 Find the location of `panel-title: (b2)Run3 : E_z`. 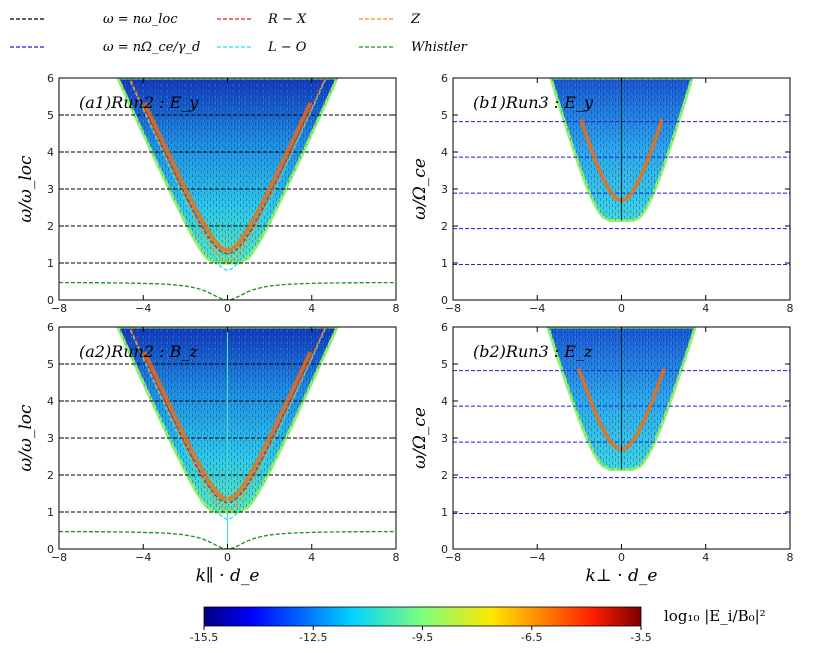

panel-title: (b2)Run3 : E_z is located at coordinates (533, 351).